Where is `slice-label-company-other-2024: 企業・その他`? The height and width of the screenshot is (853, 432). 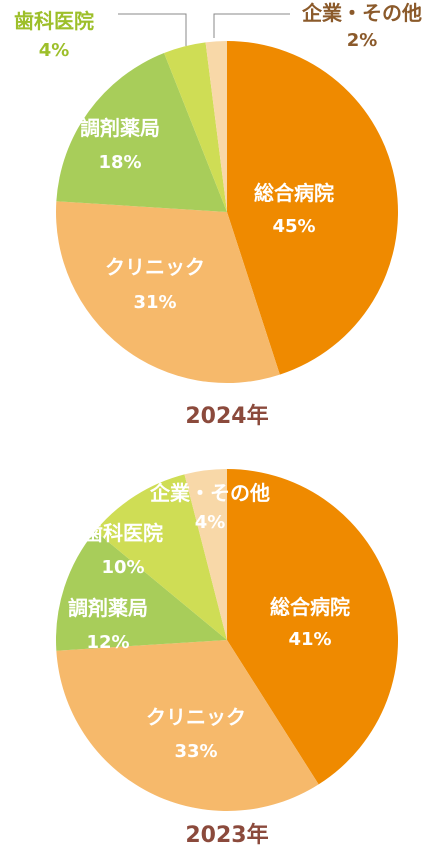 slice-label-company-other-2024: 企業・その他 is located at coordinates (361, 13).